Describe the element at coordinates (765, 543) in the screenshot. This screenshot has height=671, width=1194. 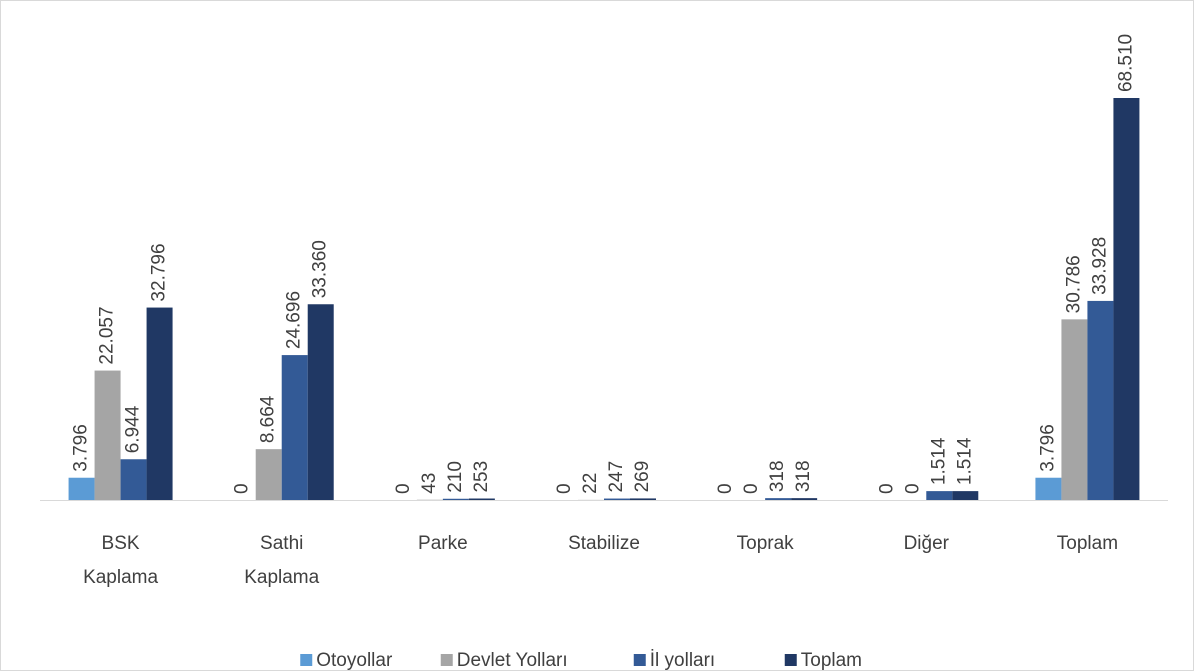
I see `x-tick-label: Toprak` at that location.